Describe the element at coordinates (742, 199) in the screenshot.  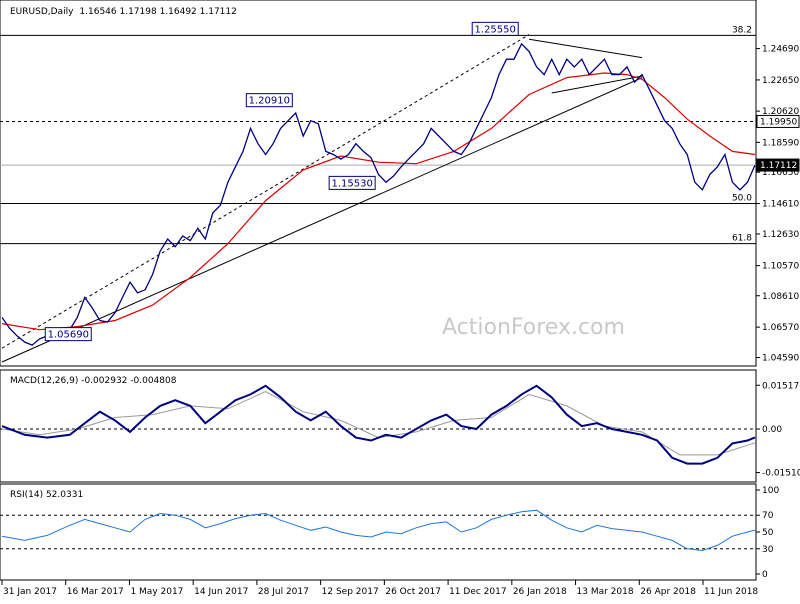
I see `level-label: 50.0` at that location.